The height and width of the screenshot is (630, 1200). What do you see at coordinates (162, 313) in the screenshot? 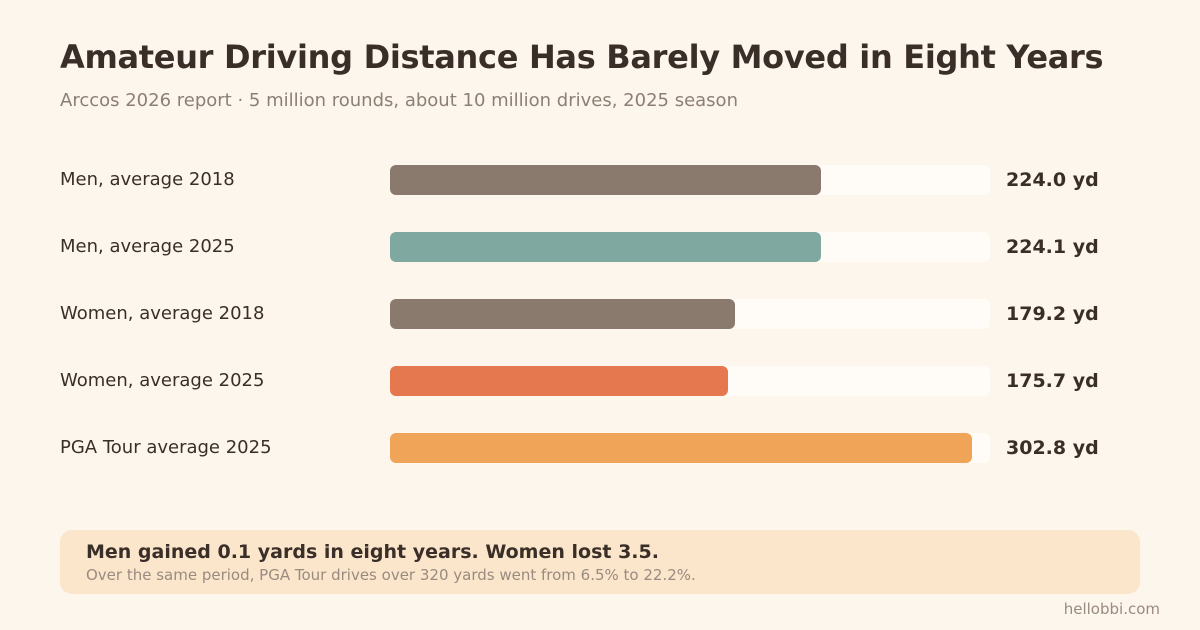
I see `category-label: Women, average 2018` at bounding box center [162, 313].